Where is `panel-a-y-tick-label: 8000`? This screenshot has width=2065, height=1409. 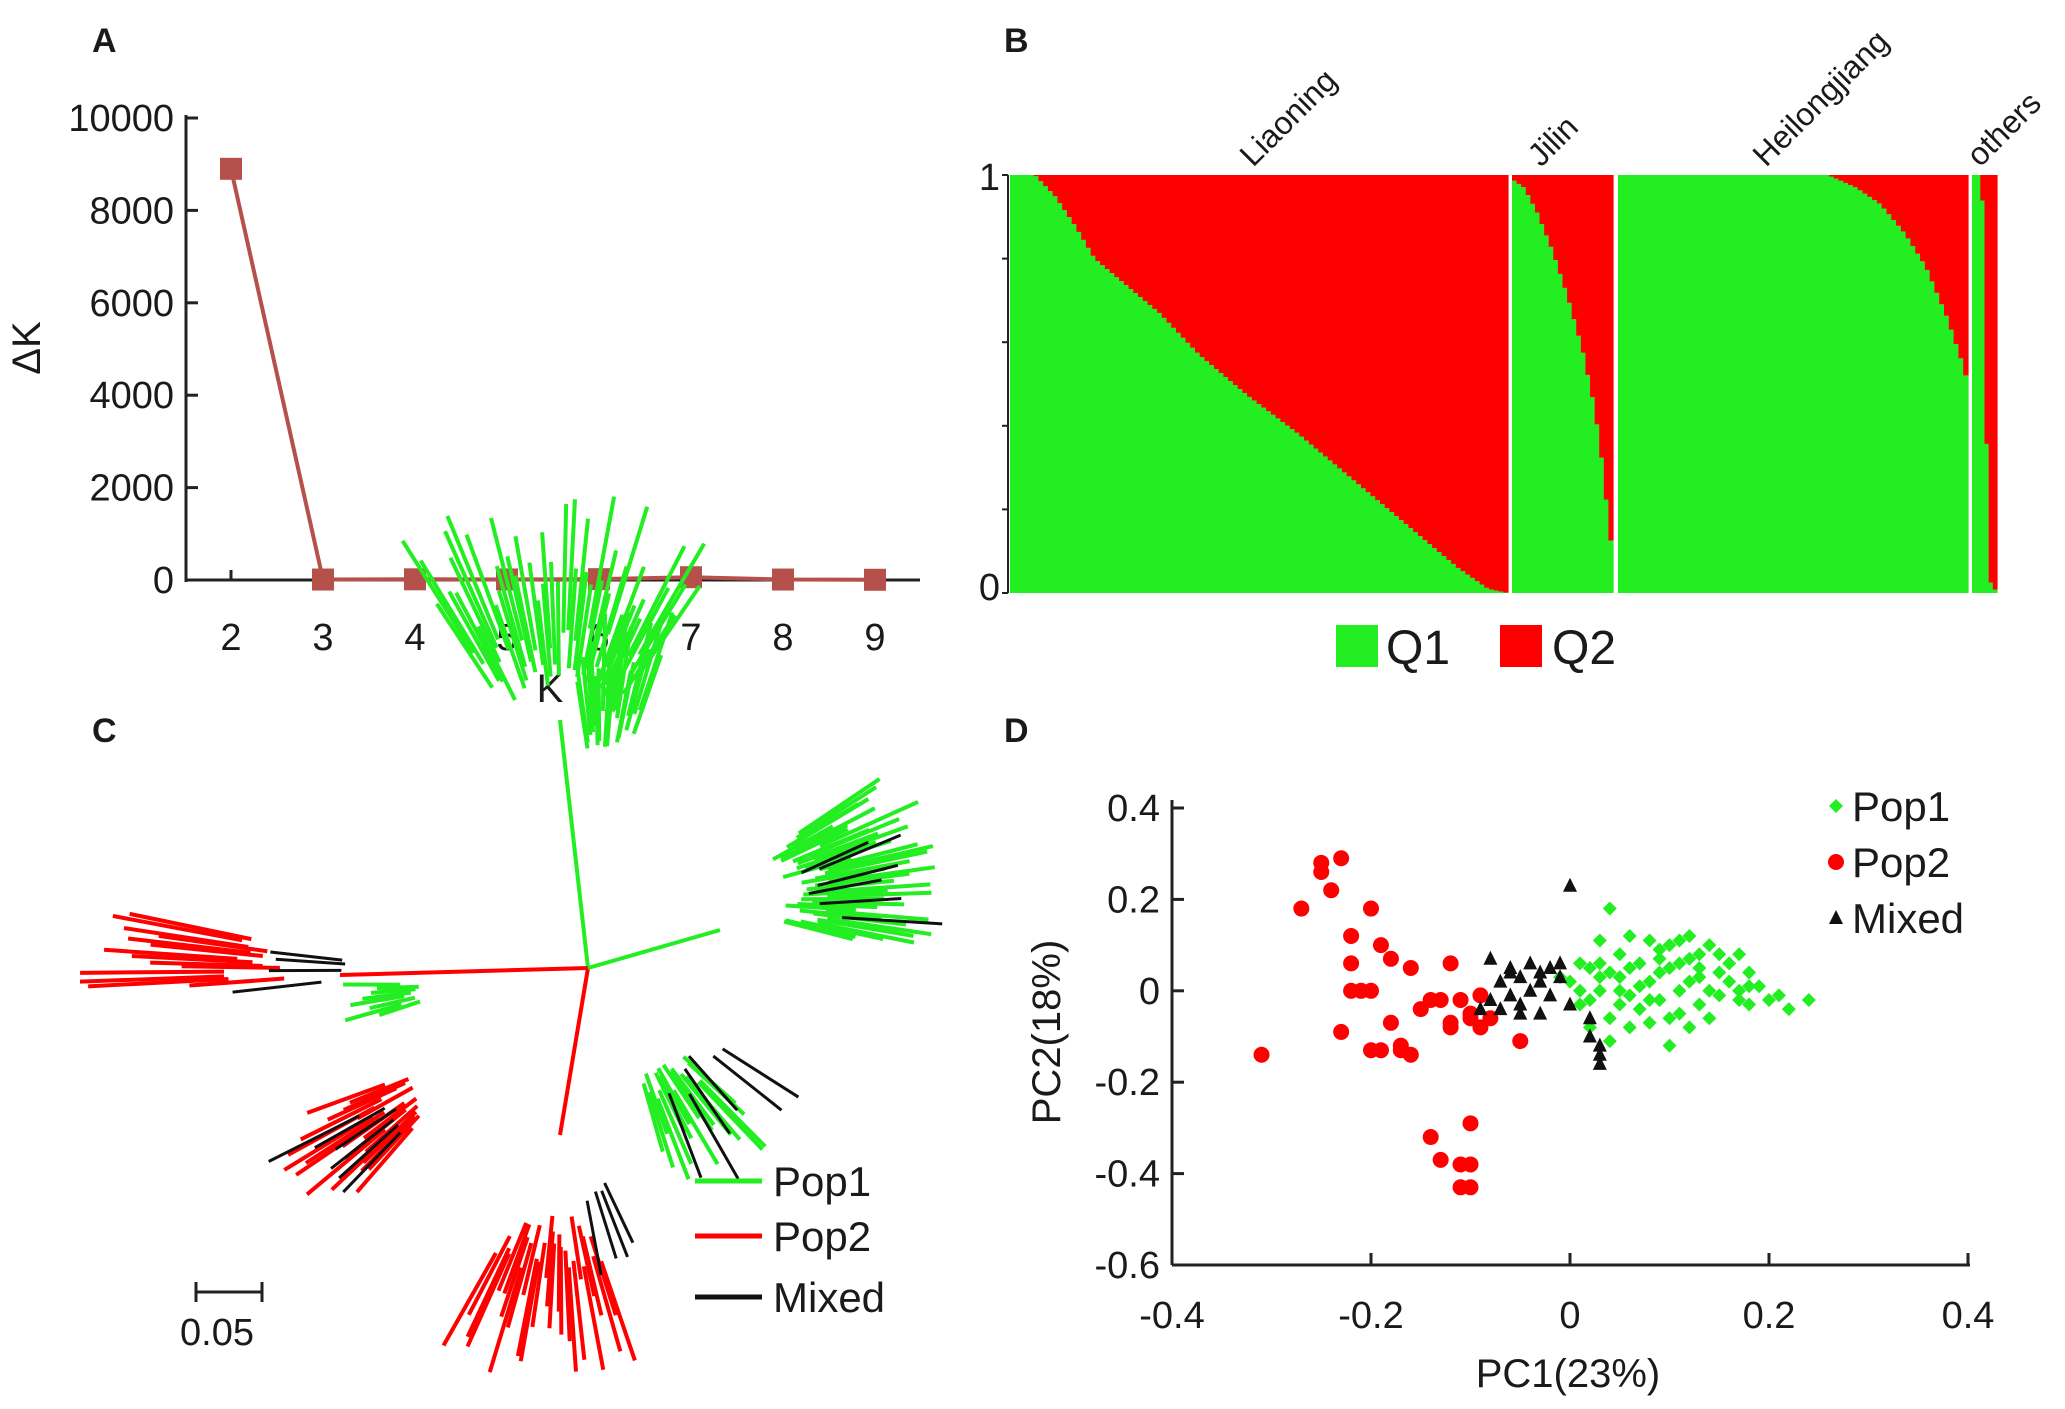 panel-a-y-tick-label: 8000 is located at coordinates (131, 211).